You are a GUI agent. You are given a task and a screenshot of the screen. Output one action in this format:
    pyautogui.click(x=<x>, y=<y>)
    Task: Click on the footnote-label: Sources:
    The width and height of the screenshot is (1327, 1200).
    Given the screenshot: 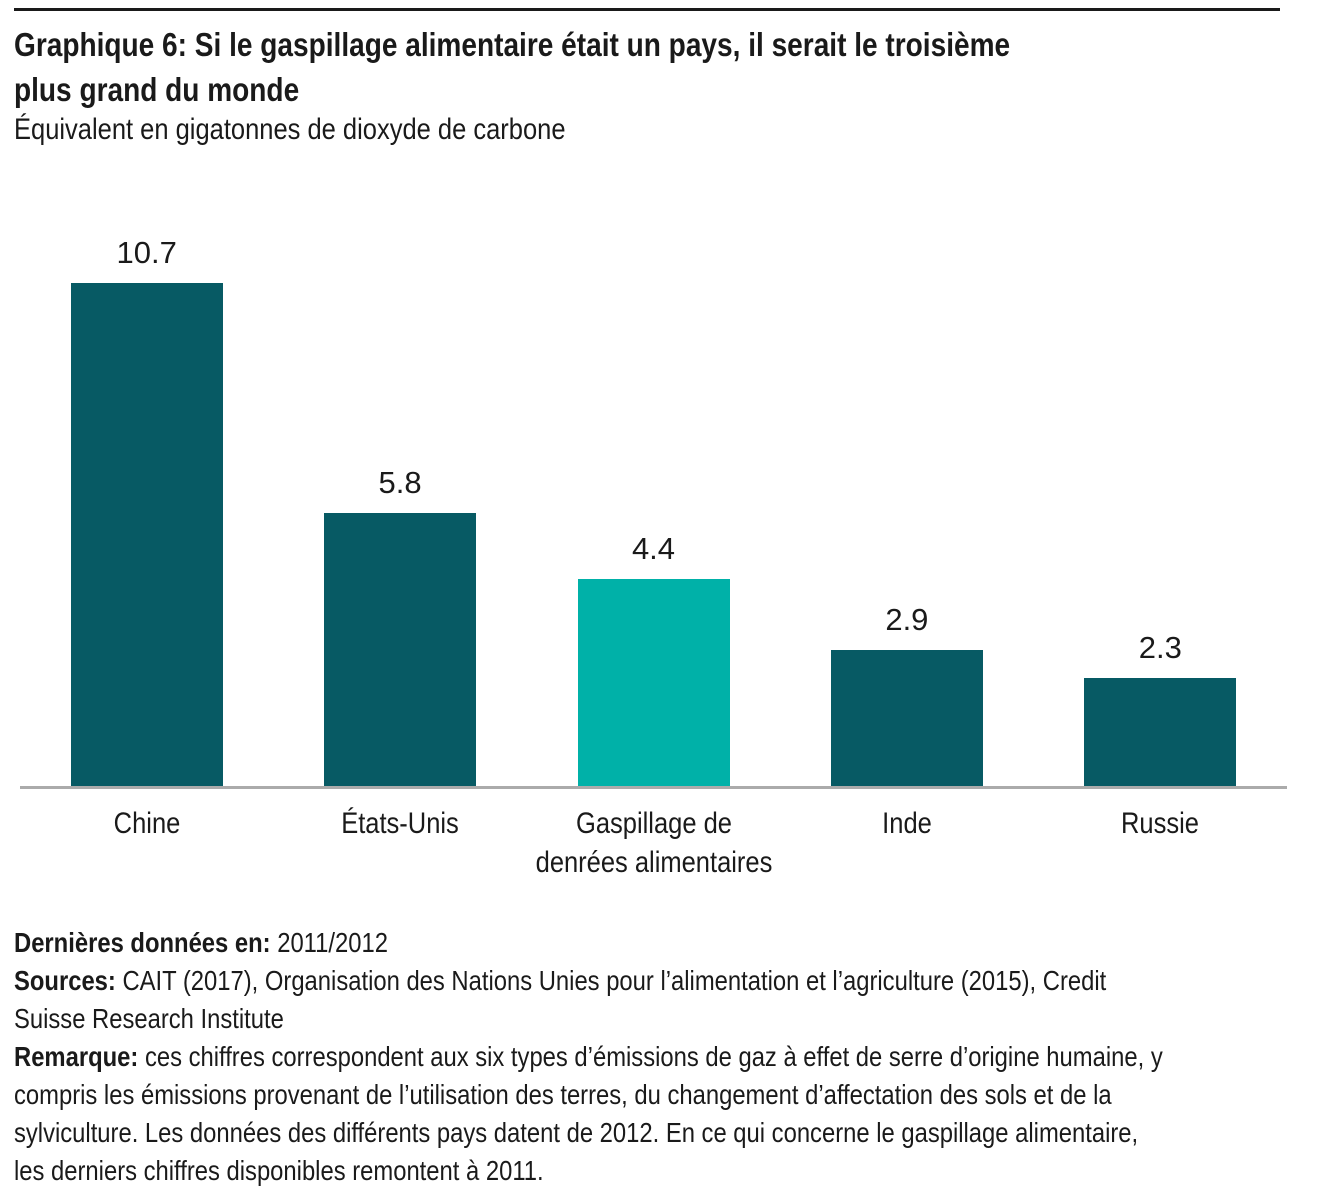 What is the action you would take?
    pyautogui.click(x=65, y=980)
    